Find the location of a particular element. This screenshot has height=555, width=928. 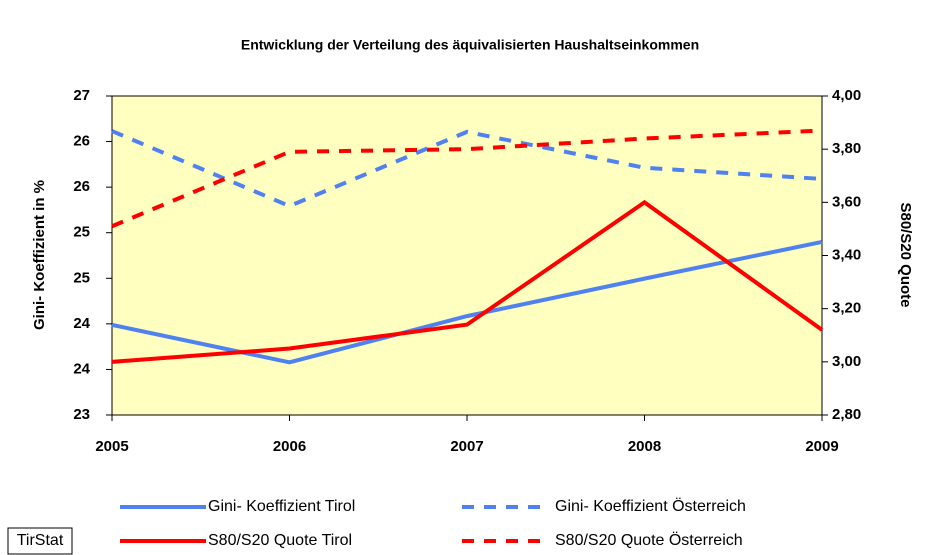

y-tick-label: 23 is located at coordinates (81, 414).